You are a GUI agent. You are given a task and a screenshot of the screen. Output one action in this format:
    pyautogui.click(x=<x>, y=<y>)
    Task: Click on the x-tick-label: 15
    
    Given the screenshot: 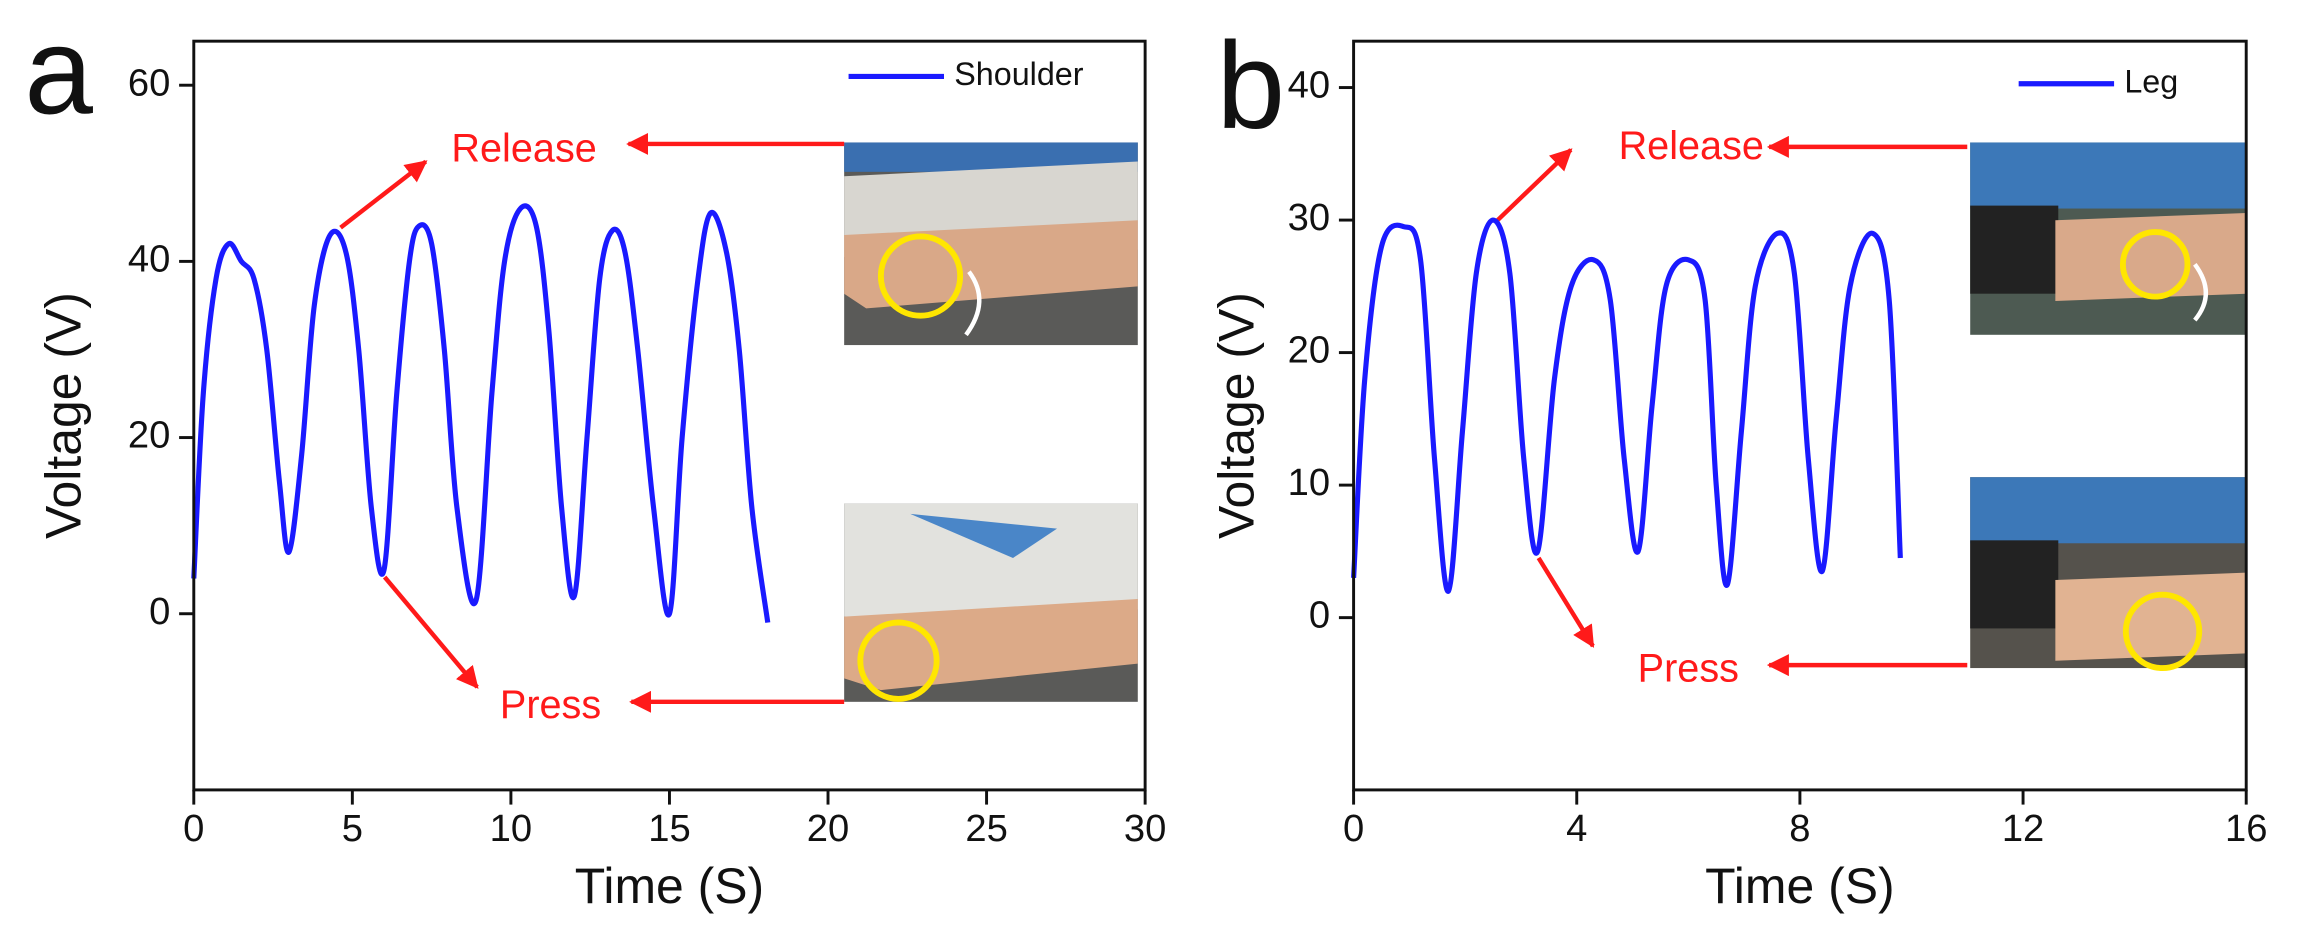 What is the action you would take?
    pyautogui.click(x=669, y=828)
    